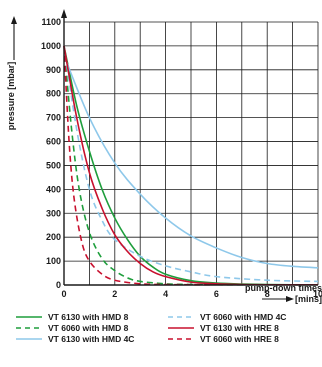 The image size is (322, 367). Describe the element at coordinates (267, 294) in the screenshot. I see `x-tick-label: 8` at that location.